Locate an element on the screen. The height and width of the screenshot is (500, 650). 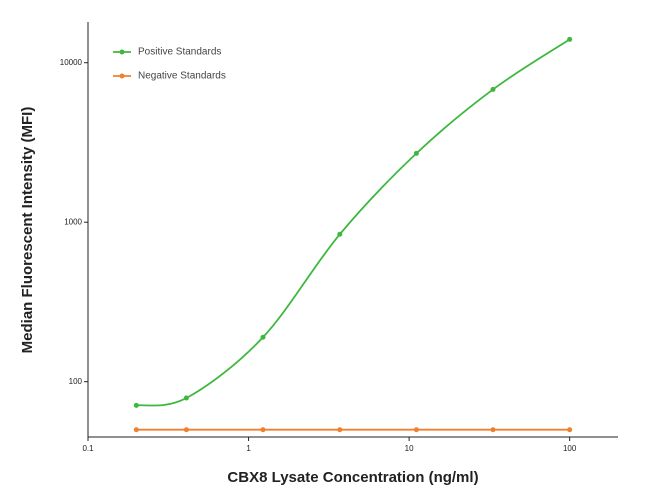
x-axis-title: CBX8 Lysate Concentration (ng/ml) is located at coordinates (352, 477).